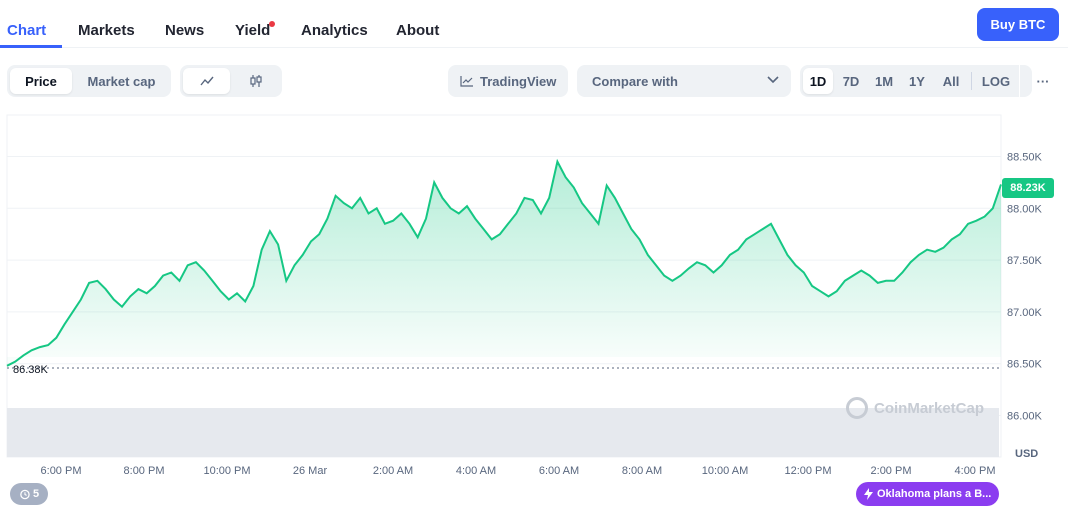  I want to click on x-tick-label: 8:00 PM, so click(144, 471).